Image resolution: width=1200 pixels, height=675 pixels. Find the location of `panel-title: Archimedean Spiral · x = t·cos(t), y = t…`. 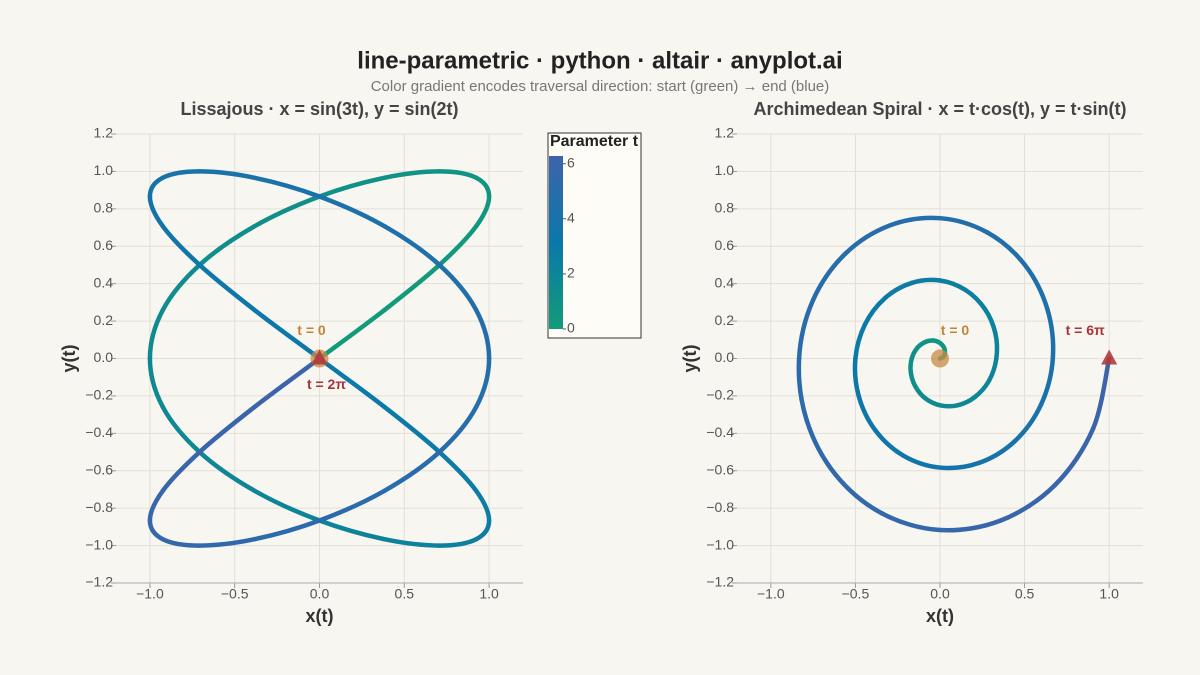

panel-title: Archimedean Spiral · x = t·cos(t), y = t… is located at coordinates (939, 109).